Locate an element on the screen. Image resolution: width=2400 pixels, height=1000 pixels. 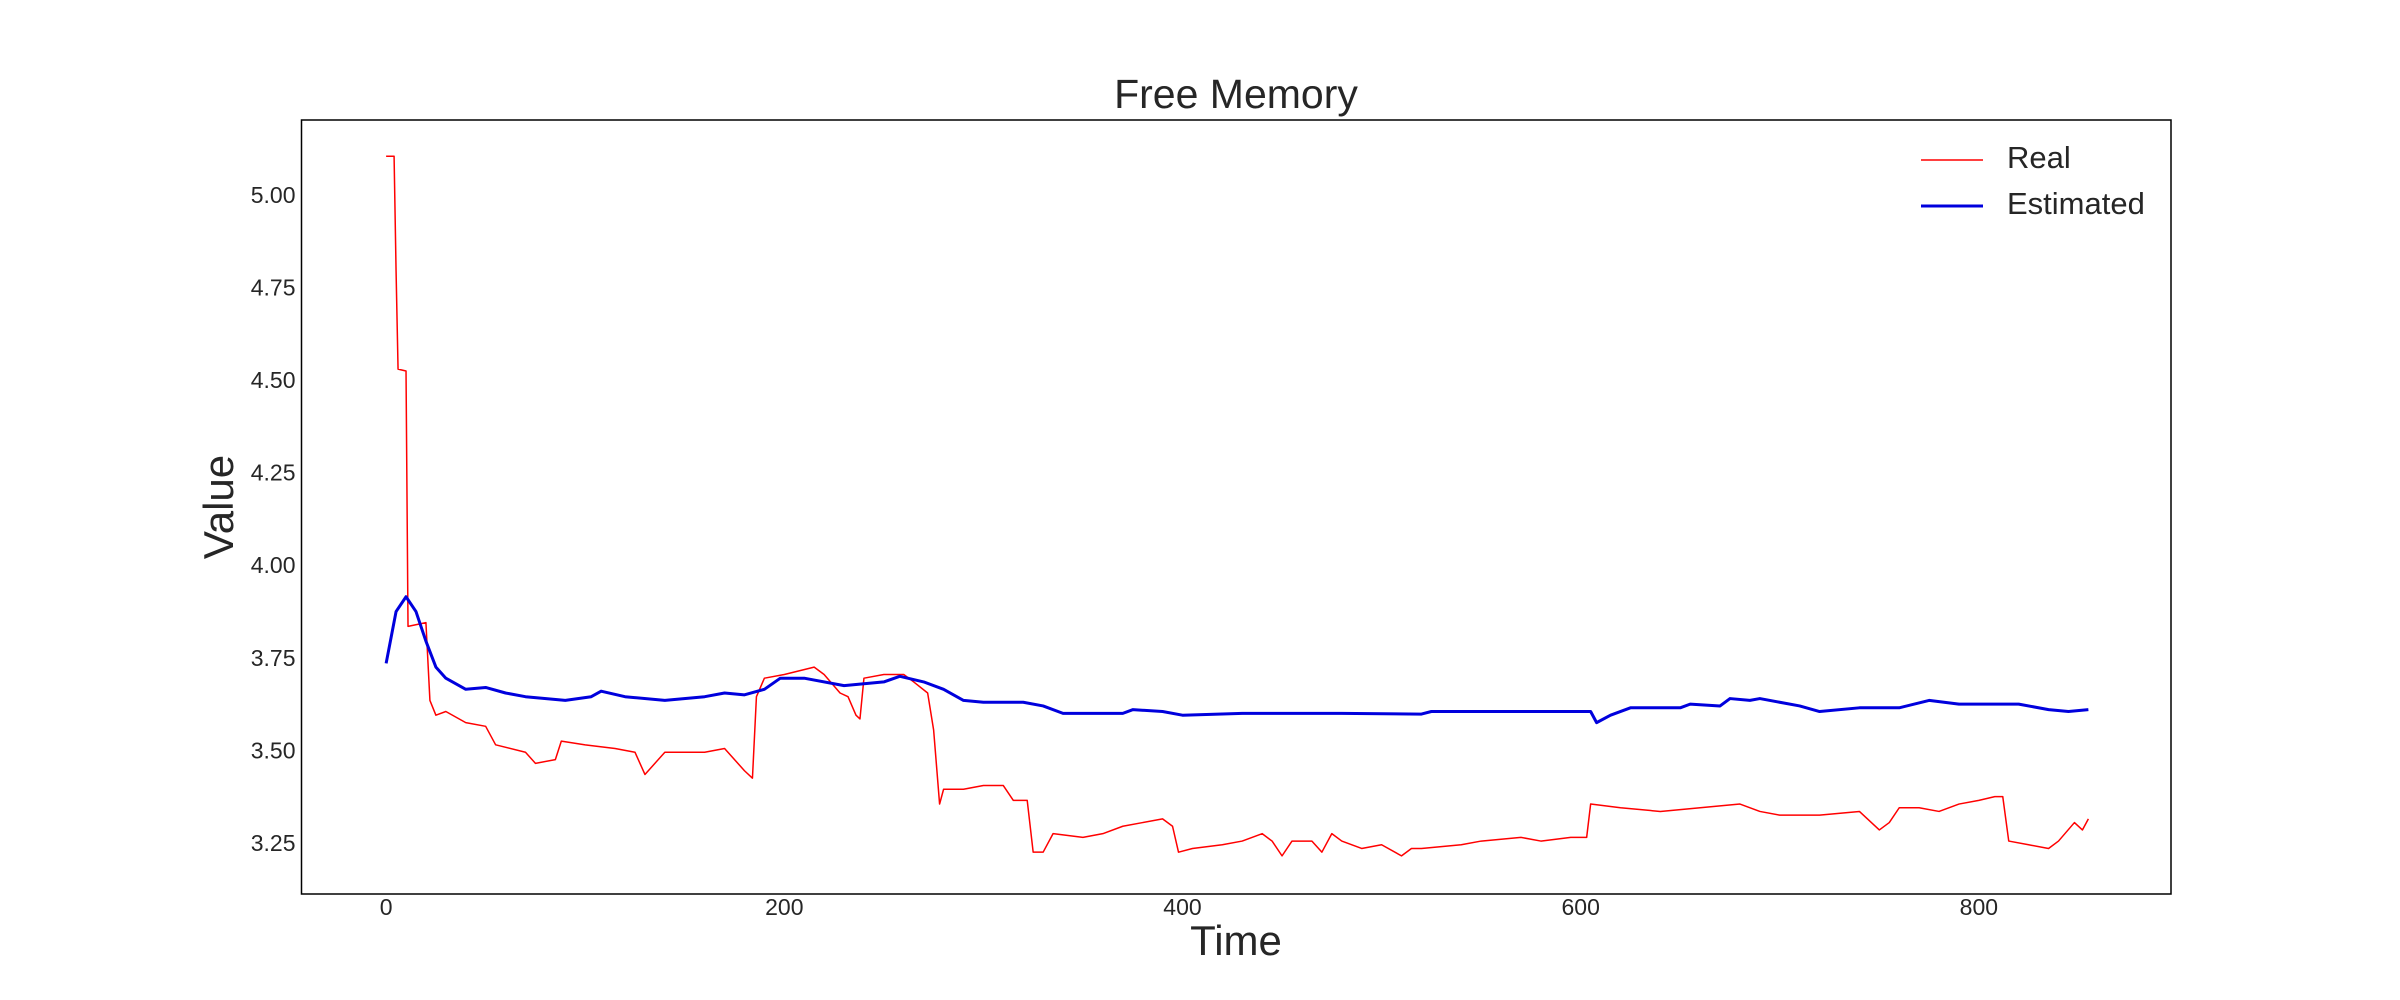
x-axis-label: Time is located at coordinates (1236, 940).